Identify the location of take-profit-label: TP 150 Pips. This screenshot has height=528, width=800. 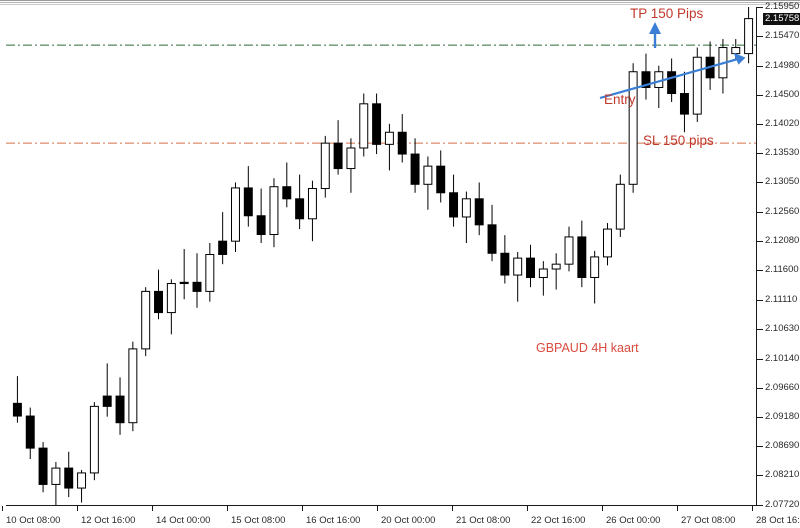
(667, 13).